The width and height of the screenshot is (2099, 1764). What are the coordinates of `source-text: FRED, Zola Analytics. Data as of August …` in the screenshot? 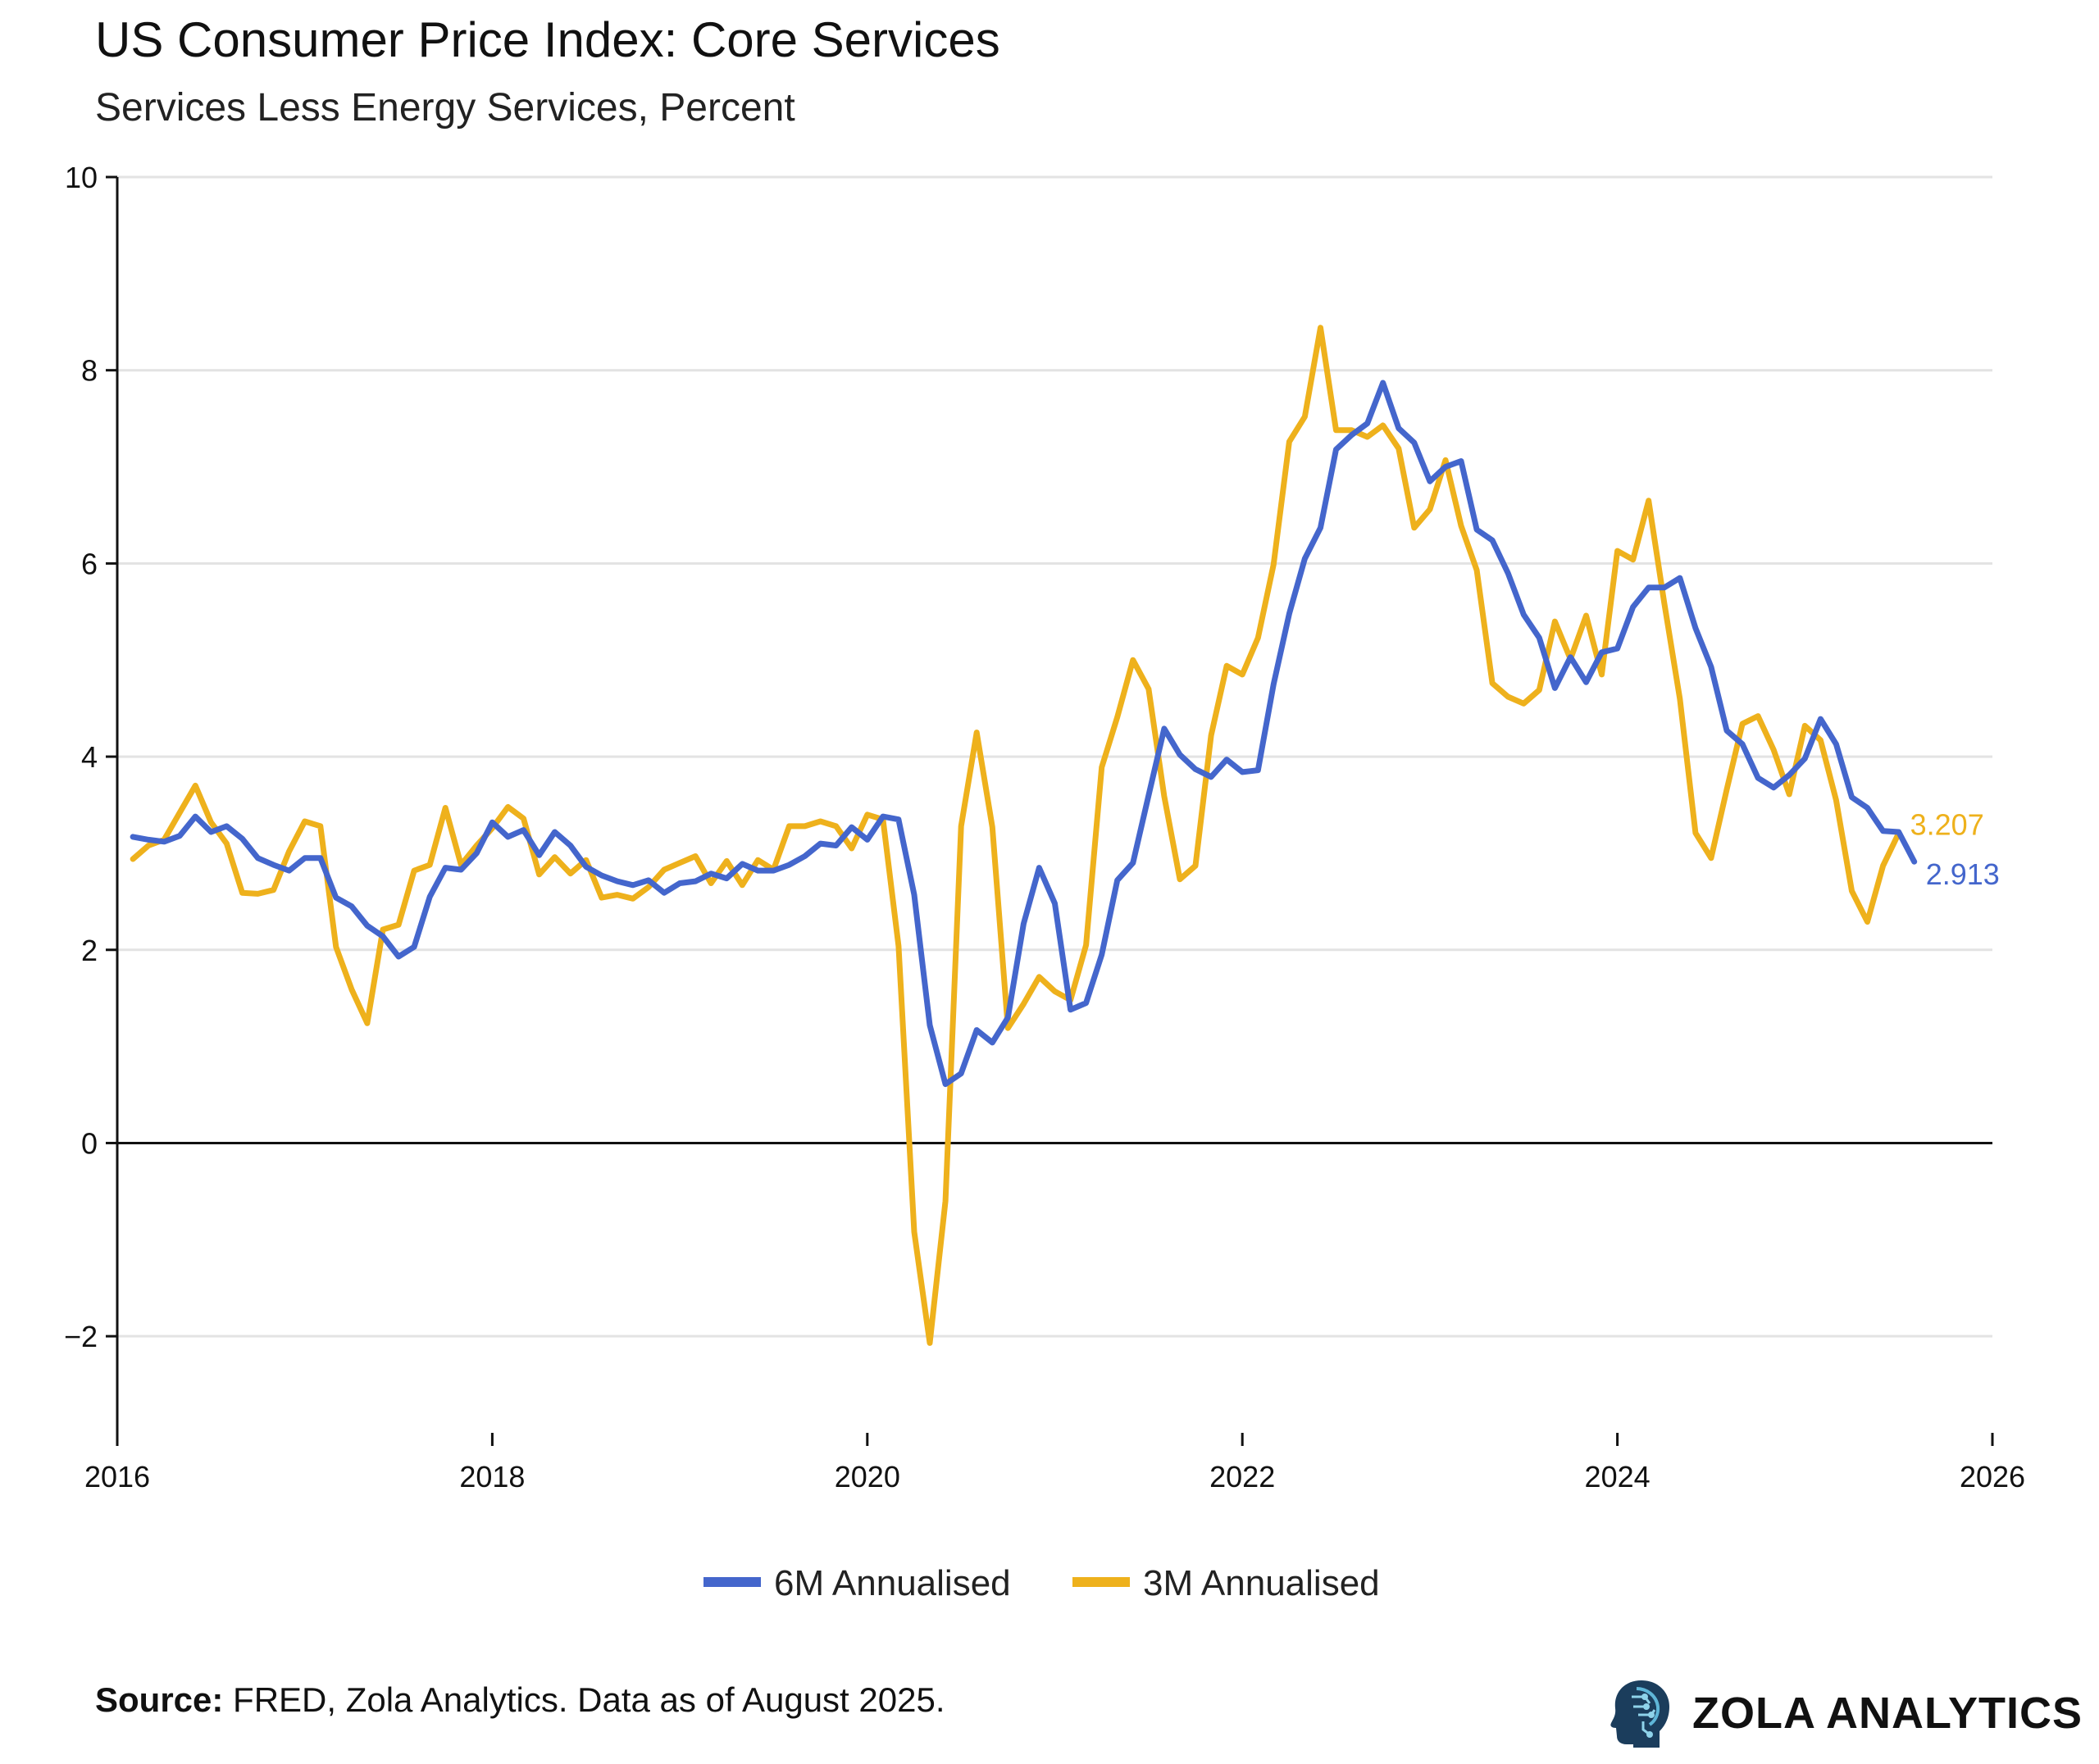 It's located at (589, 1699).